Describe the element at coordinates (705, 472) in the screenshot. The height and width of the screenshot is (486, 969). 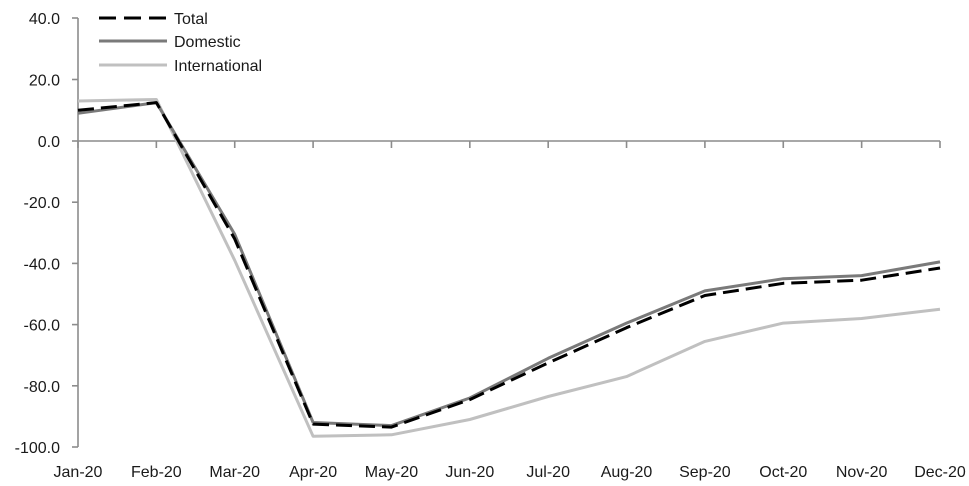
I see `x-tick-label: Sep-20` at that location.